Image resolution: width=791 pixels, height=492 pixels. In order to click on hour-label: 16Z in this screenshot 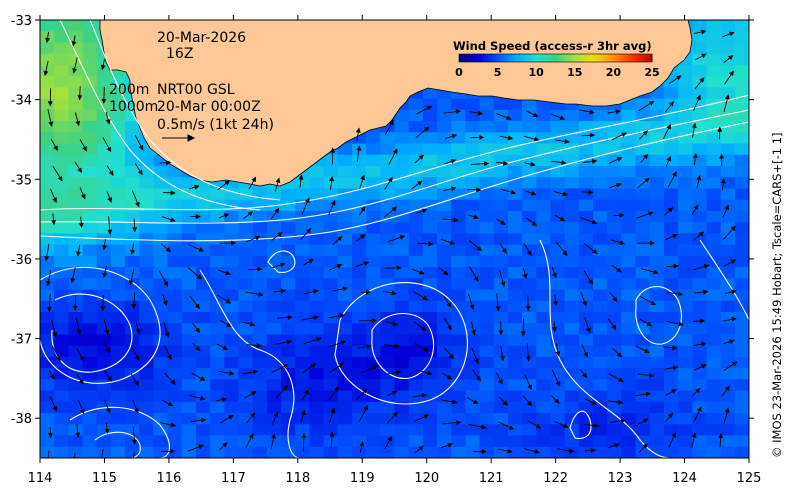, I will do `click(179, 54)`.